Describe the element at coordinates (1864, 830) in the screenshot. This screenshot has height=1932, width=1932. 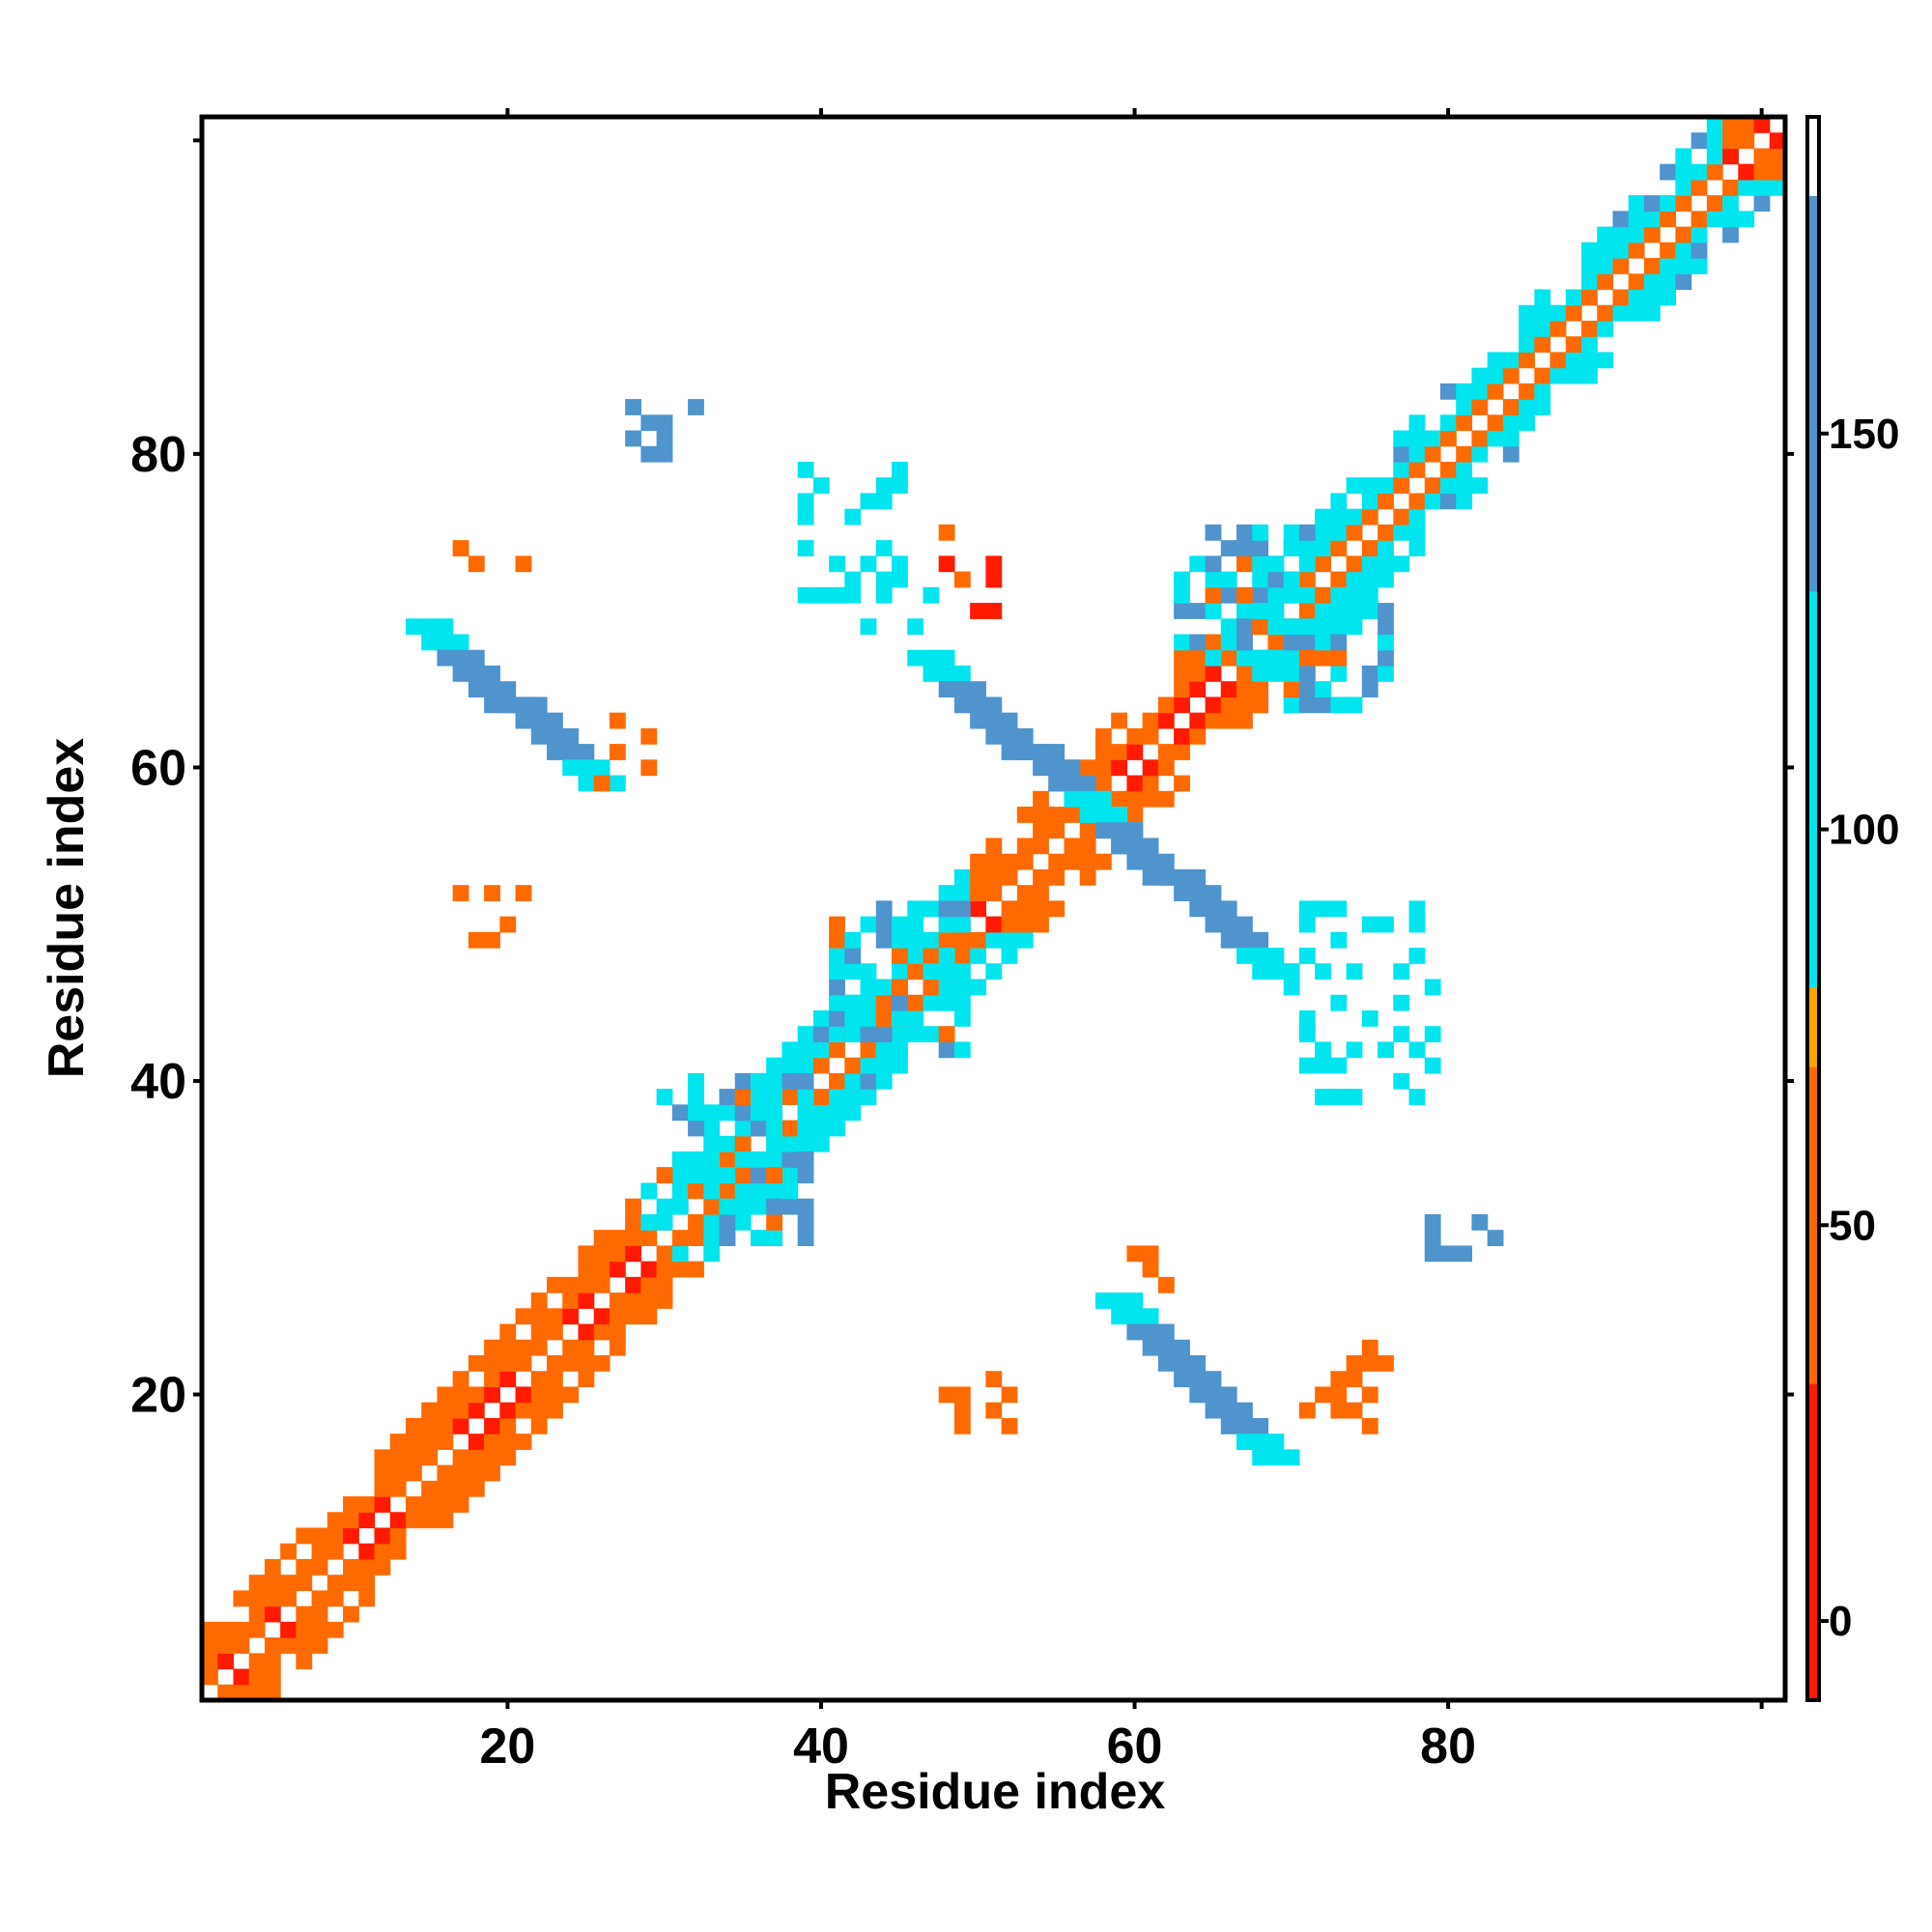
I see `colorbar-tick-label: 100` at that location.